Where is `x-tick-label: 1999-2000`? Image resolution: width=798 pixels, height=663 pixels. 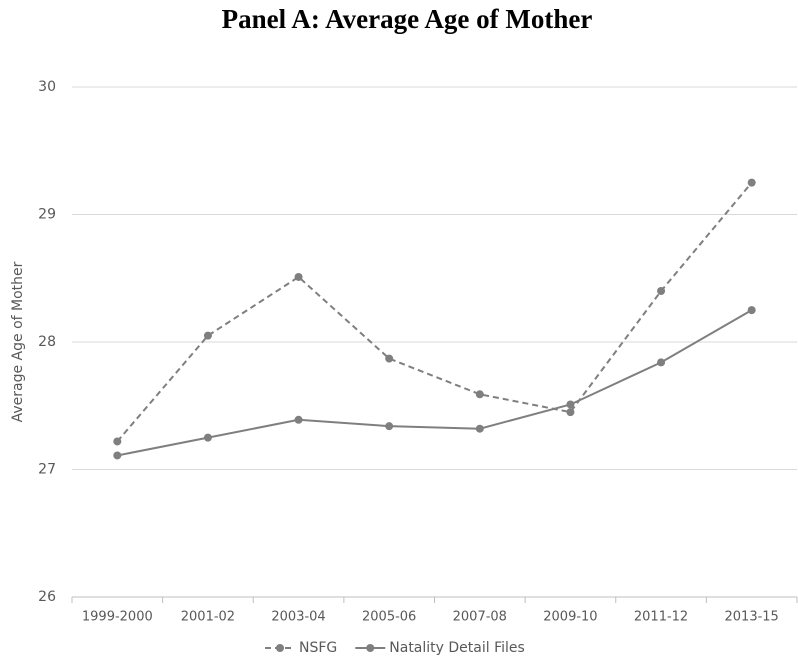
x-tick-label: 1999-2000 is located at coordinates (117, 617).